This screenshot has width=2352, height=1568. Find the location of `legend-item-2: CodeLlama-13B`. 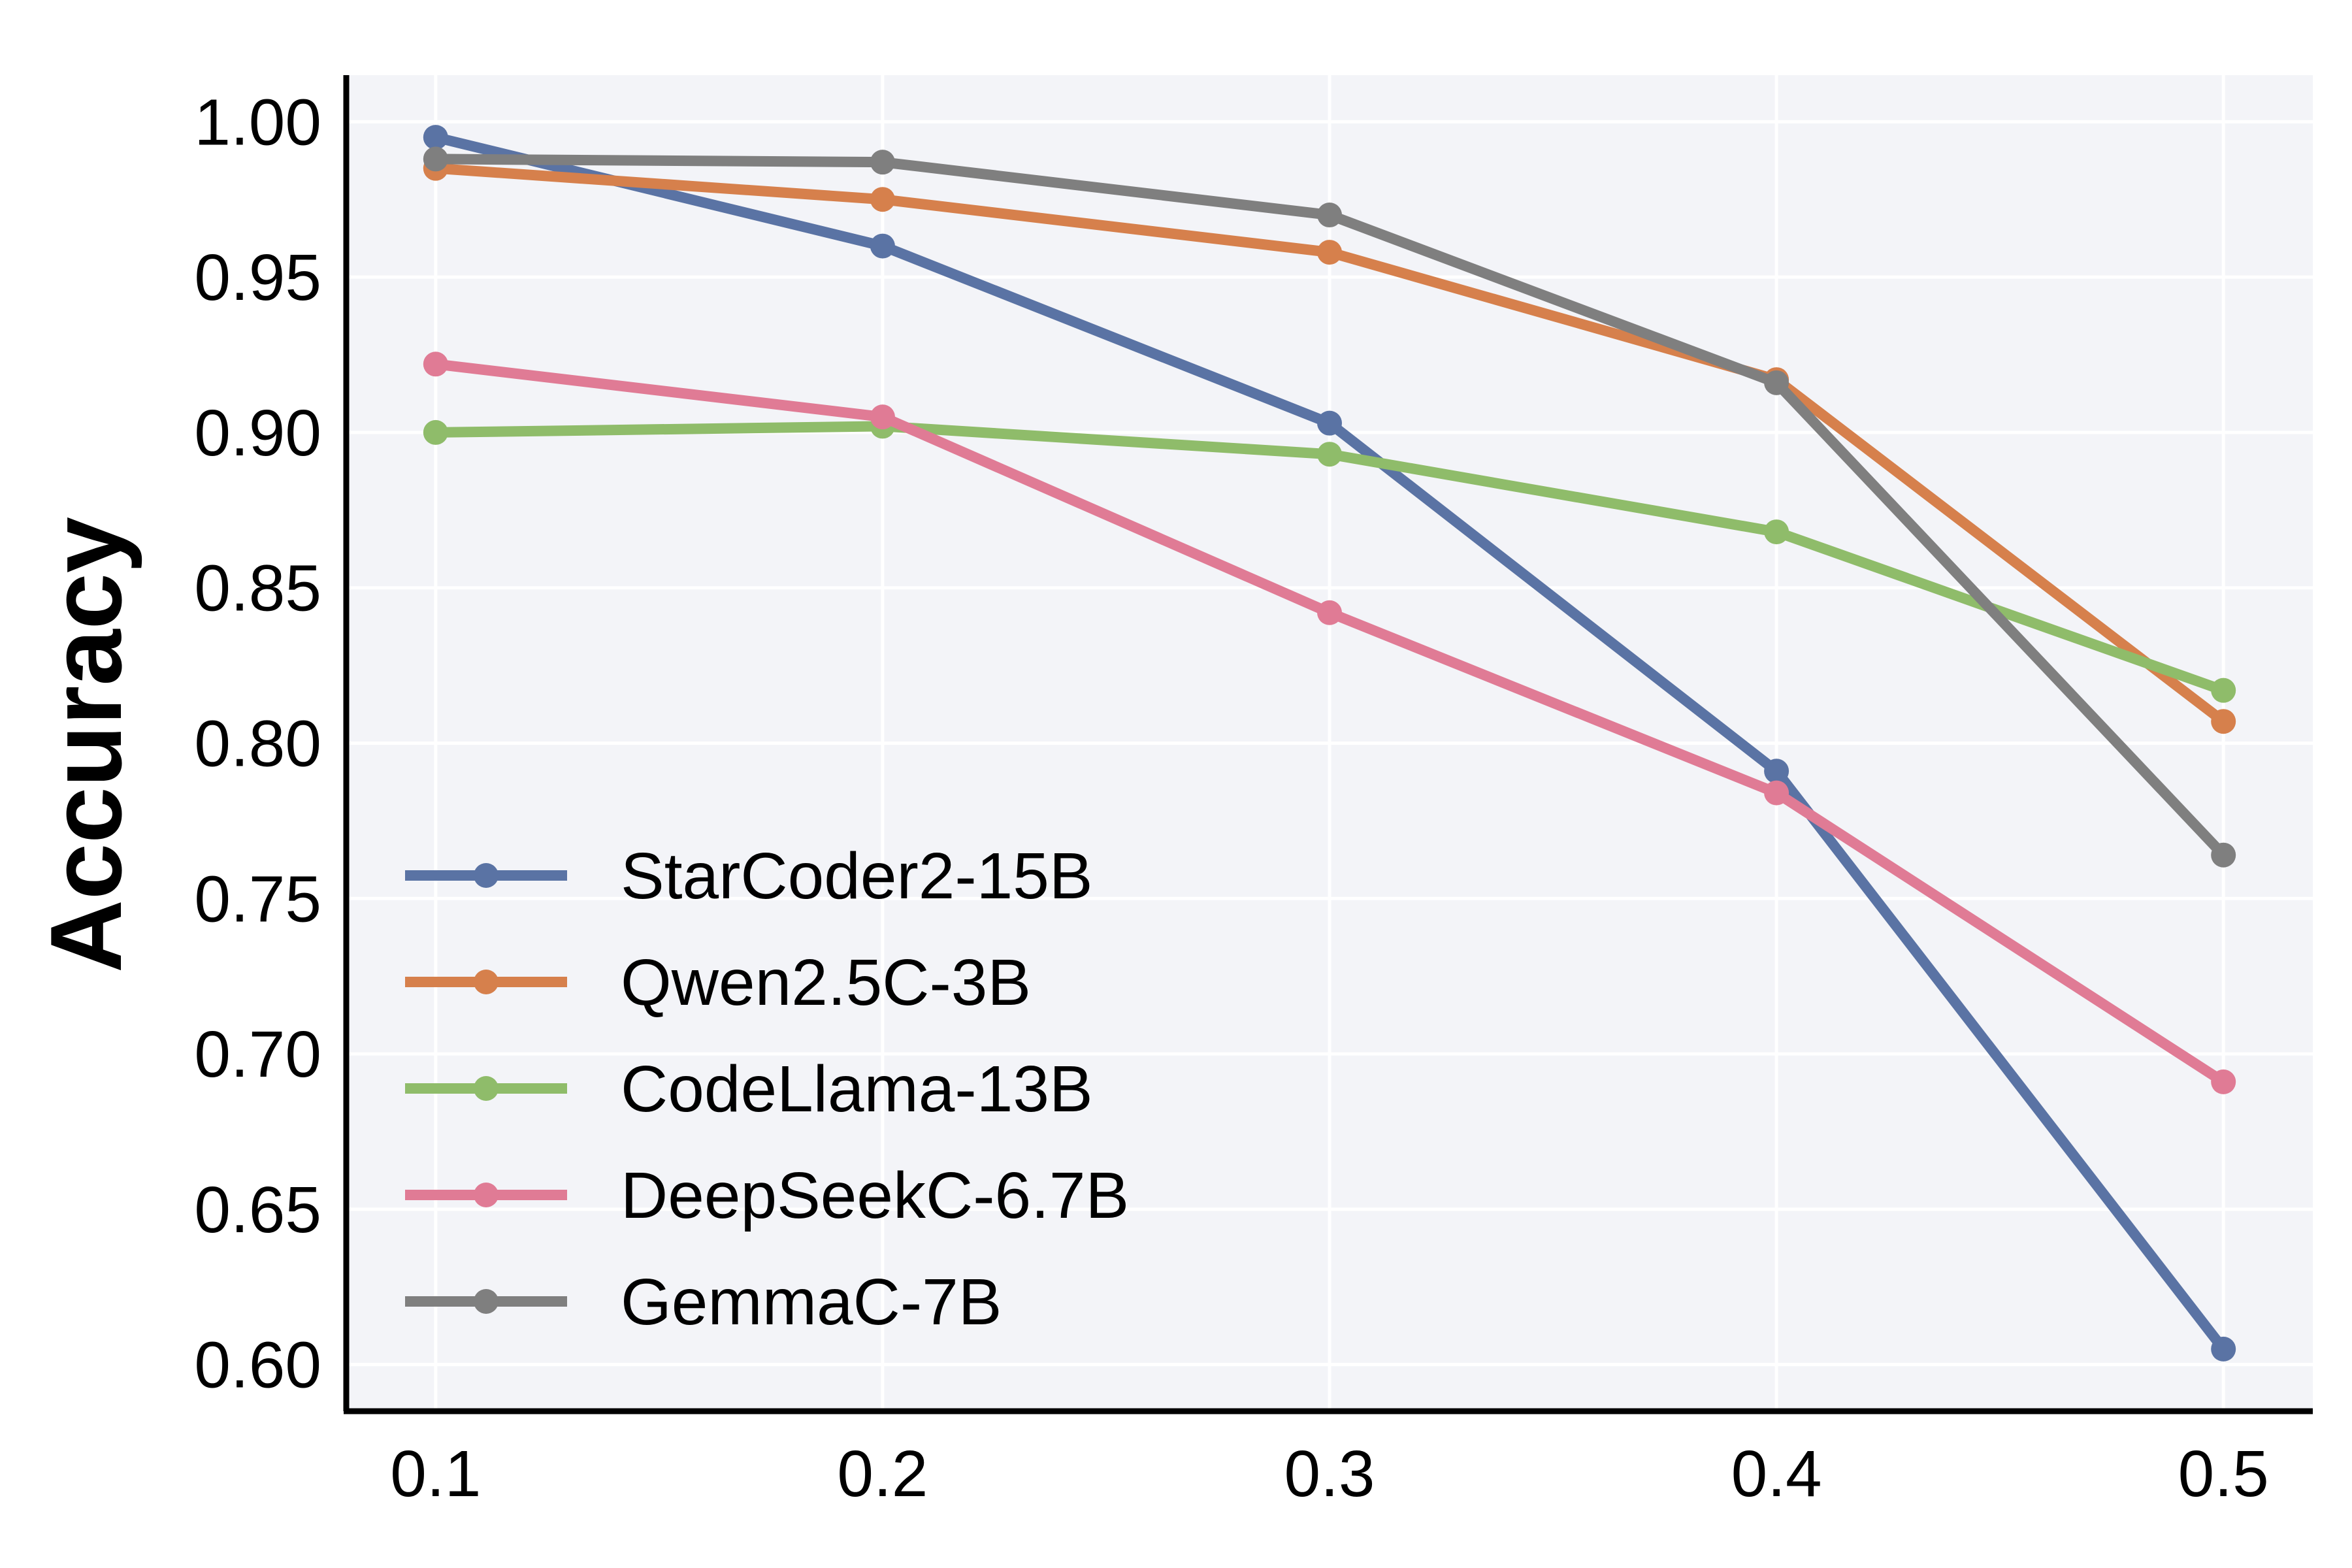

legend-item-2: CodeLlama-13B is located at coordinates (749, 1089).